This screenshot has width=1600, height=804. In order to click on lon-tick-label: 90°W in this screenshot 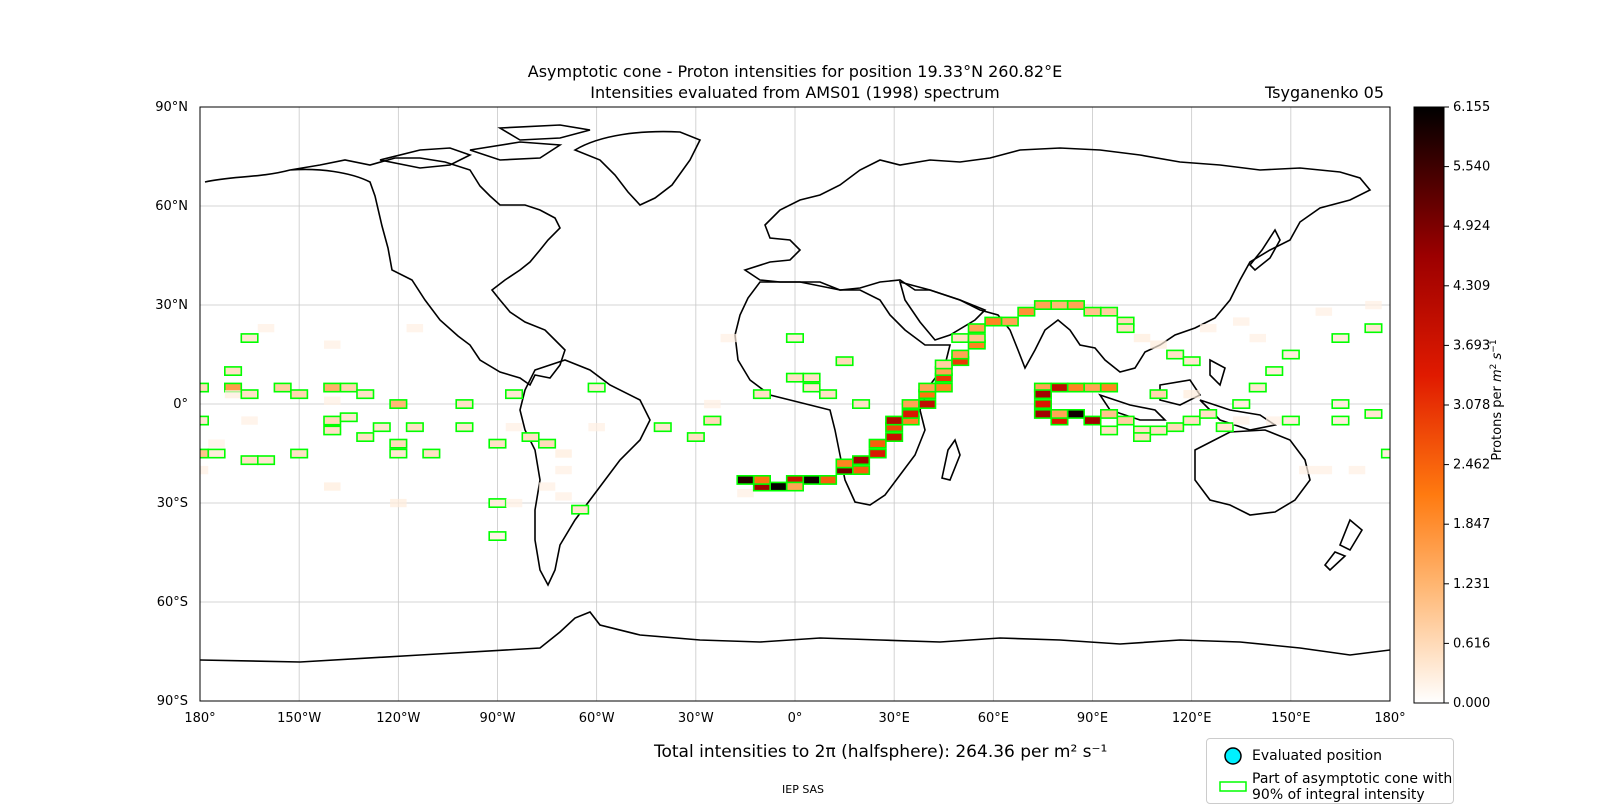, I will do `click(498, 718)`.